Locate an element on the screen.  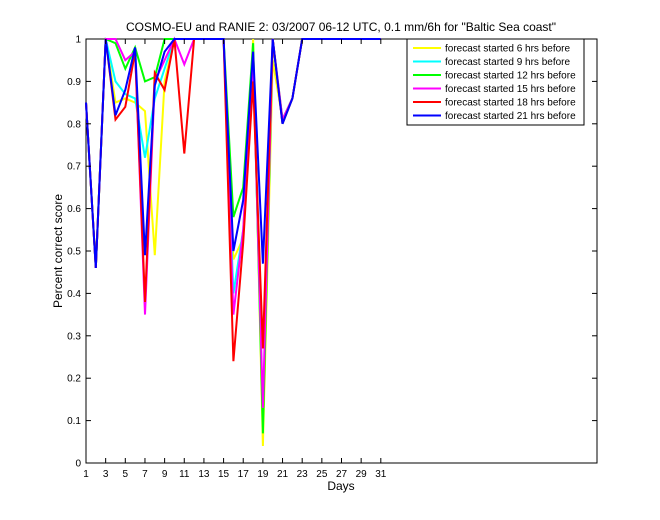
y-tick-label: 0.5 is located at coordinates (74, 252).